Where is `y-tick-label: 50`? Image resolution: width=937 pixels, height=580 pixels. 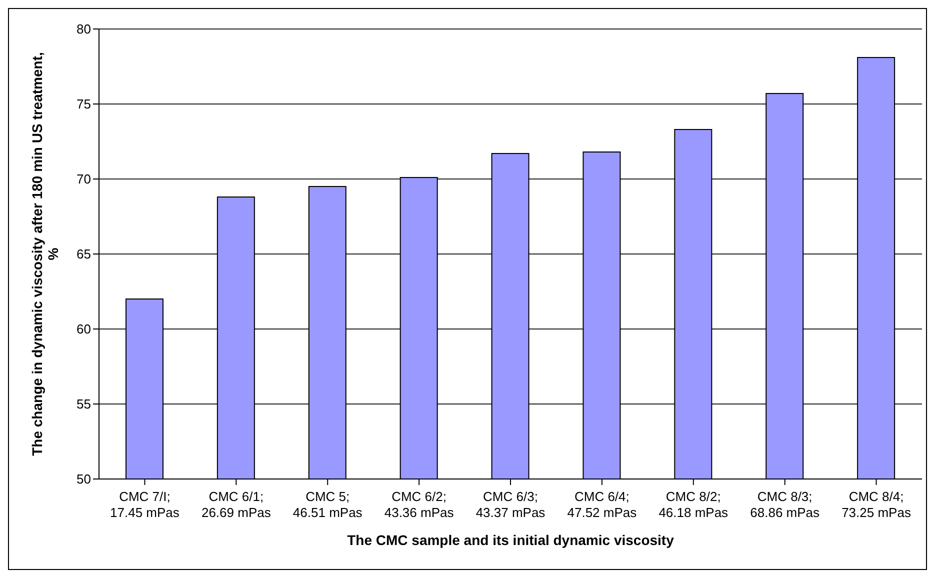 y-tick-label: 50 is located at coordinates (83, 479).